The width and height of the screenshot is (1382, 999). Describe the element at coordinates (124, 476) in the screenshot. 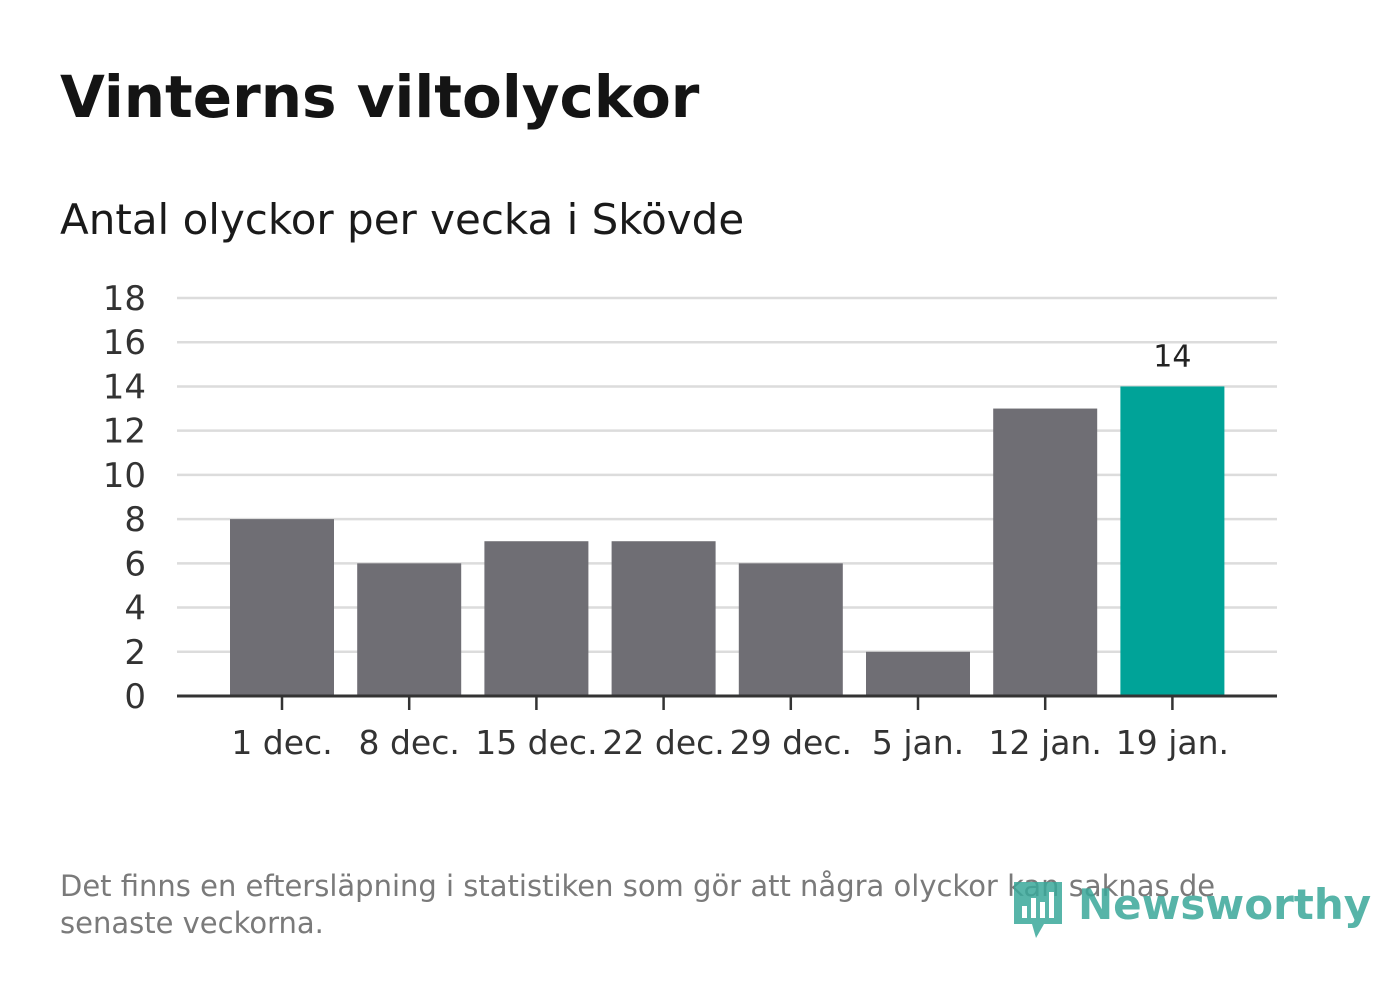

I see `y-tick-label: 10` at that location.